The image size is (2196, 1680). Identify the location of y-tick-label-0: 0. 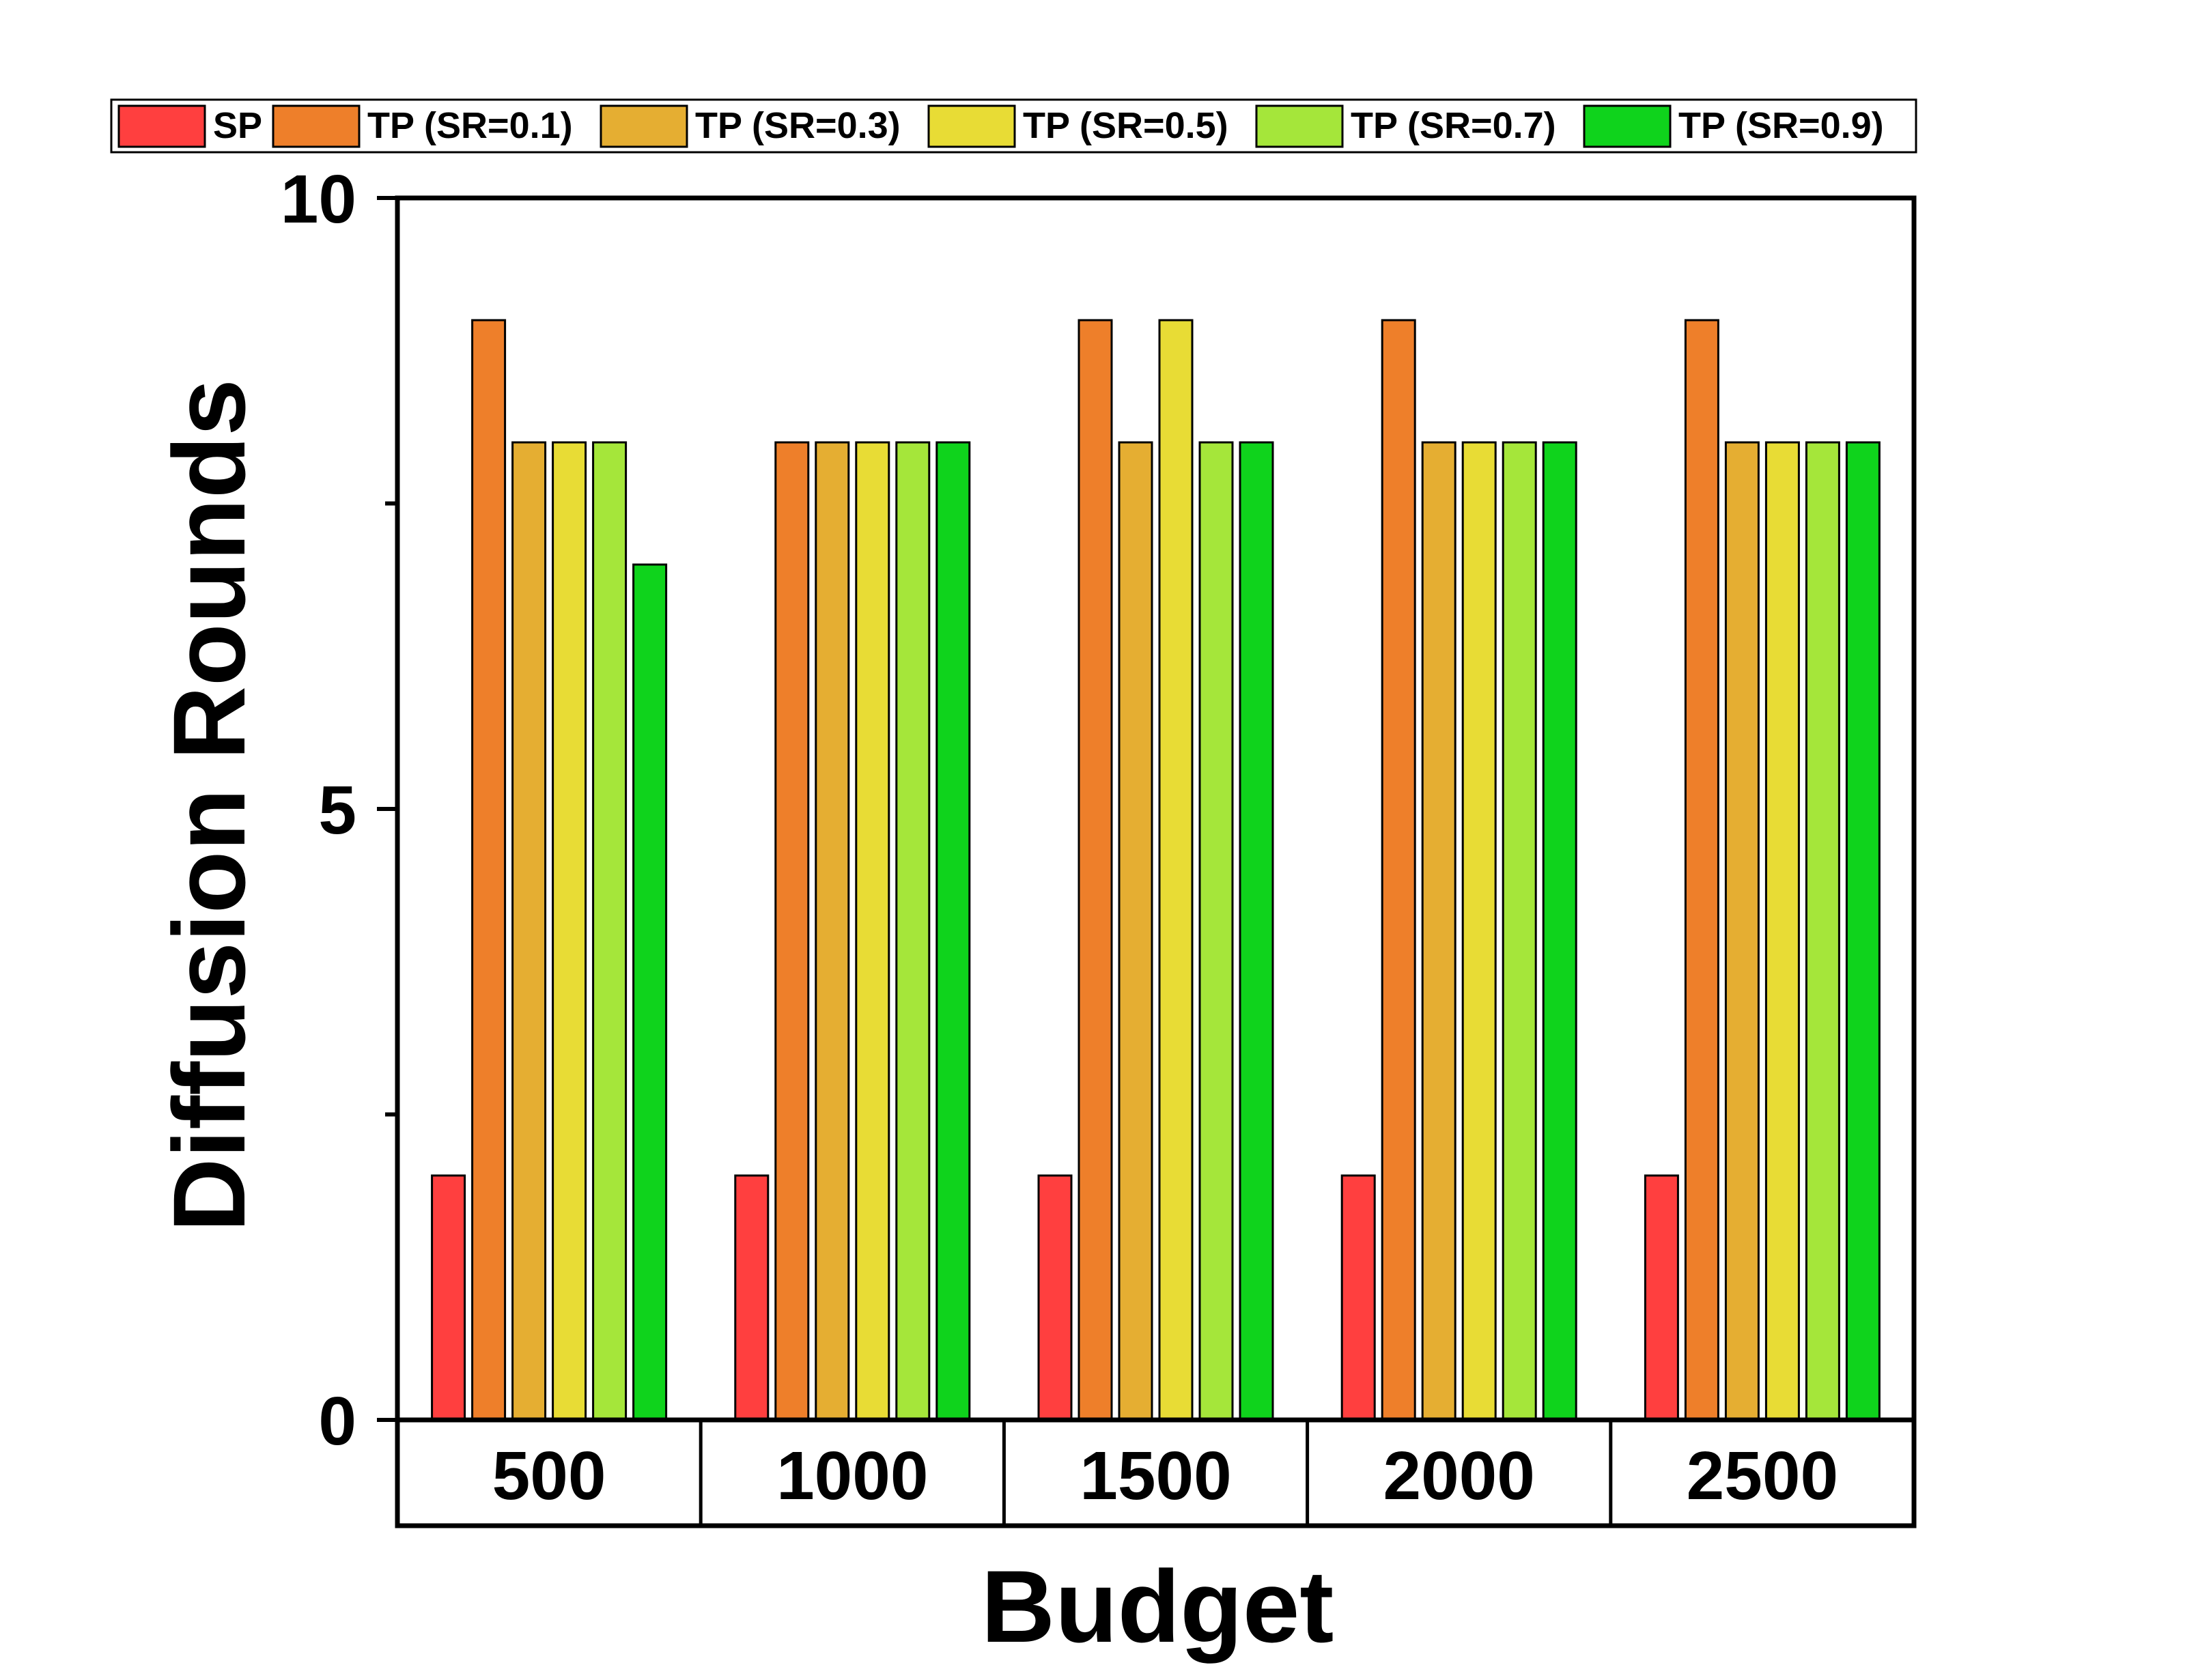
(337, 1421).